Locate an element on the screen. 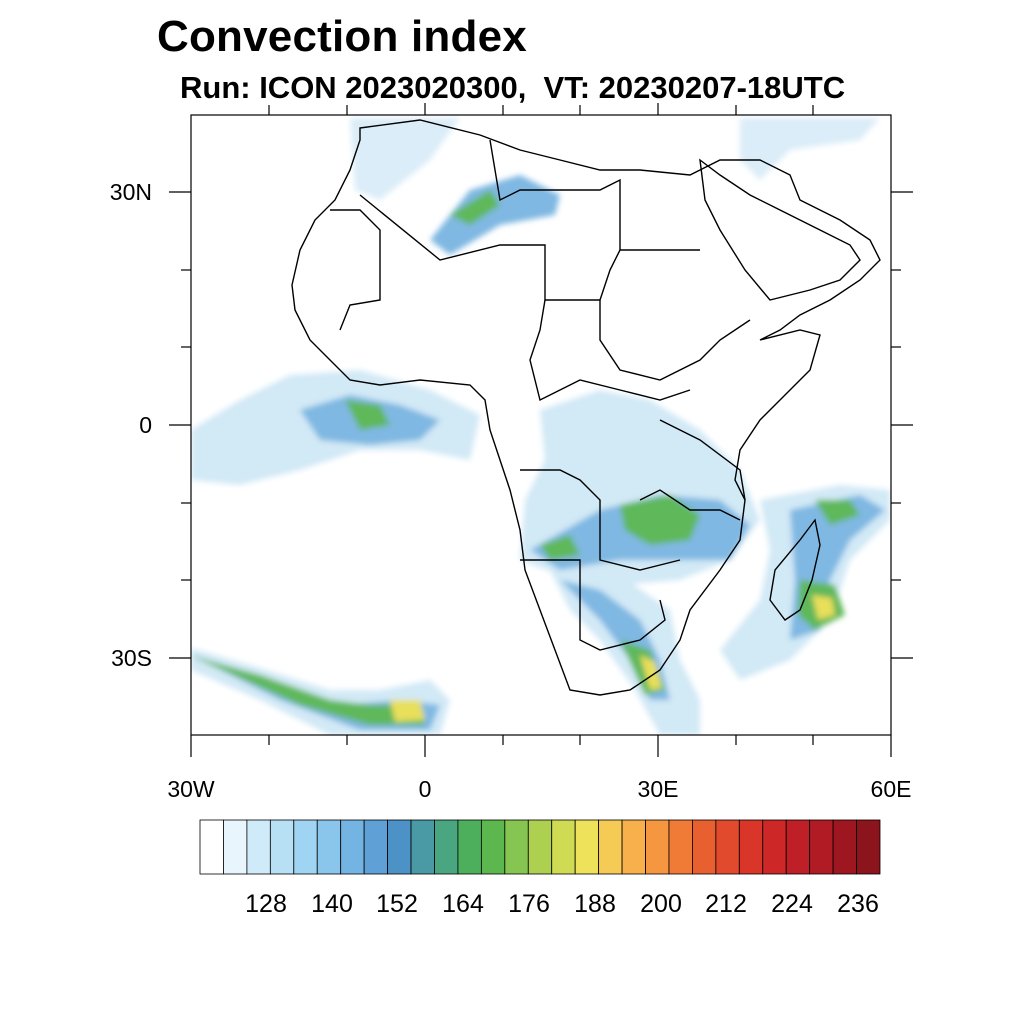 Image resolution: width=1024 pixels, height=1024 pixels. arabian-coastline is located at coordinates (780, 229).